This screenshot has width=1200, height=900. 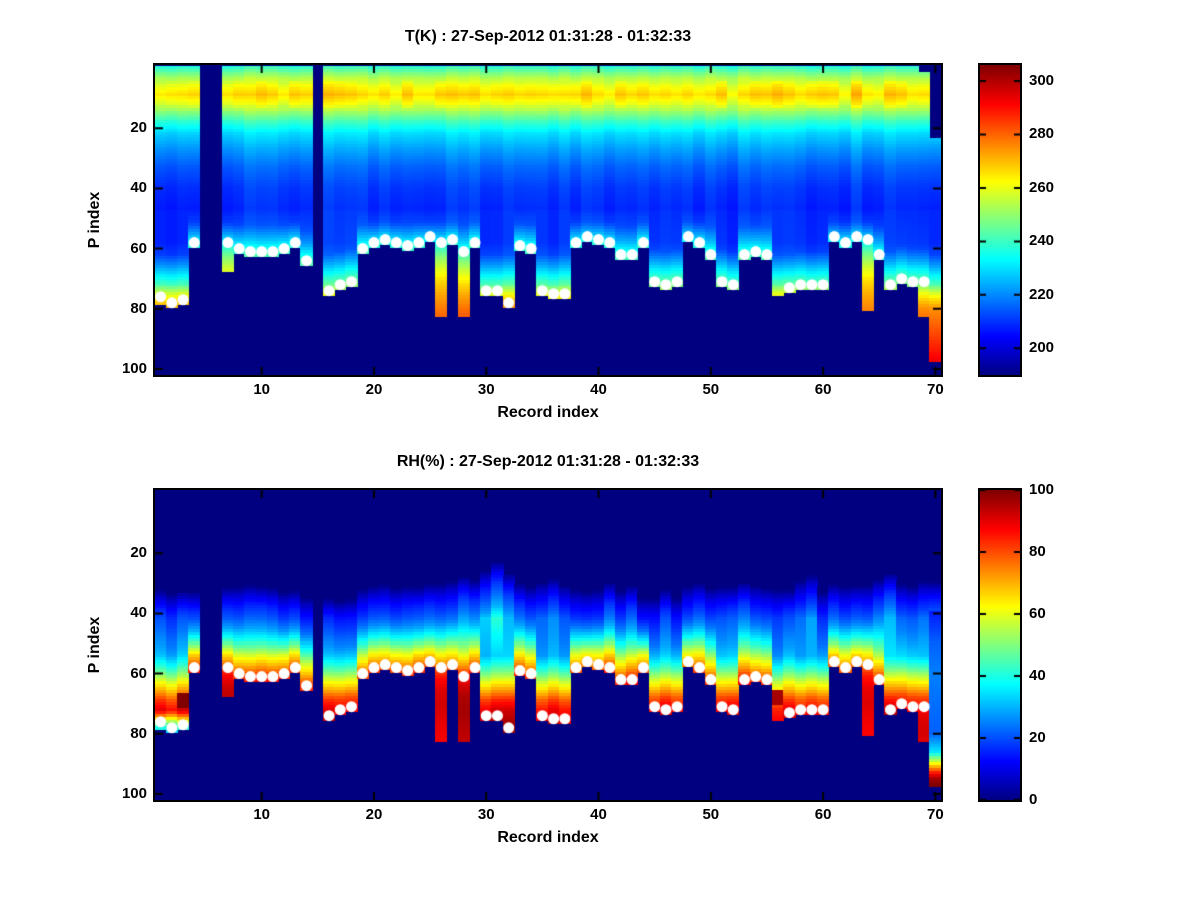 I want to click on humidity-colorbar, so click(x=1000, y=645).